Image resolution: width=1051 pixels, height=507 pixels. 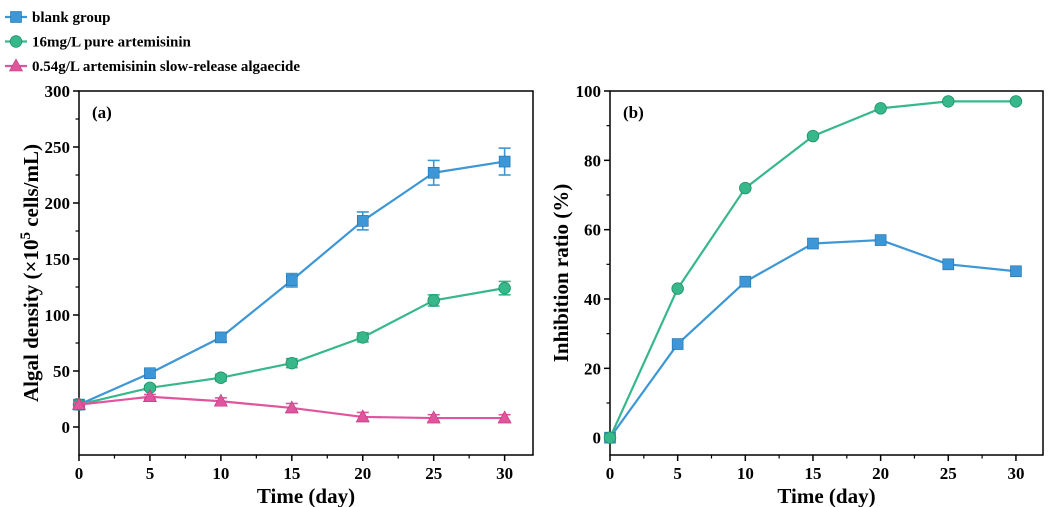 I want to click on series-slow-a, so click(x=291, y=406).